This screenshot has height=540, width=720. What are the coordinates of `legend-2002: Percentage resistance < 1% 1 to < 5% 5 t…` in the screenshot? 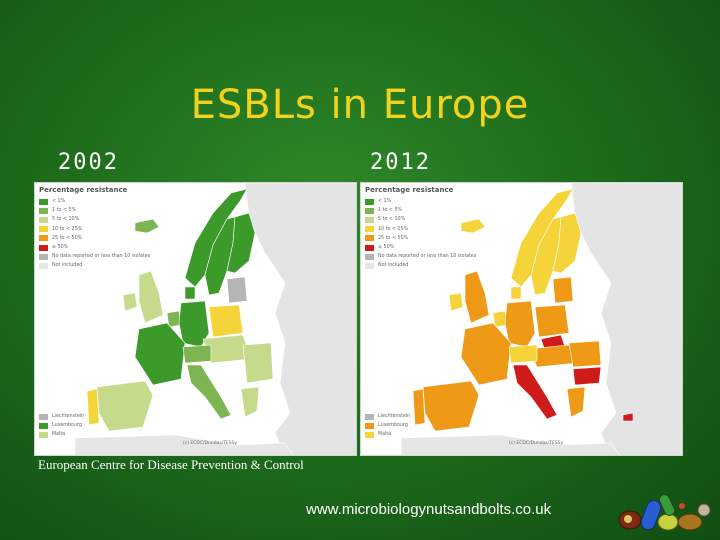 It's located at (109, 228).